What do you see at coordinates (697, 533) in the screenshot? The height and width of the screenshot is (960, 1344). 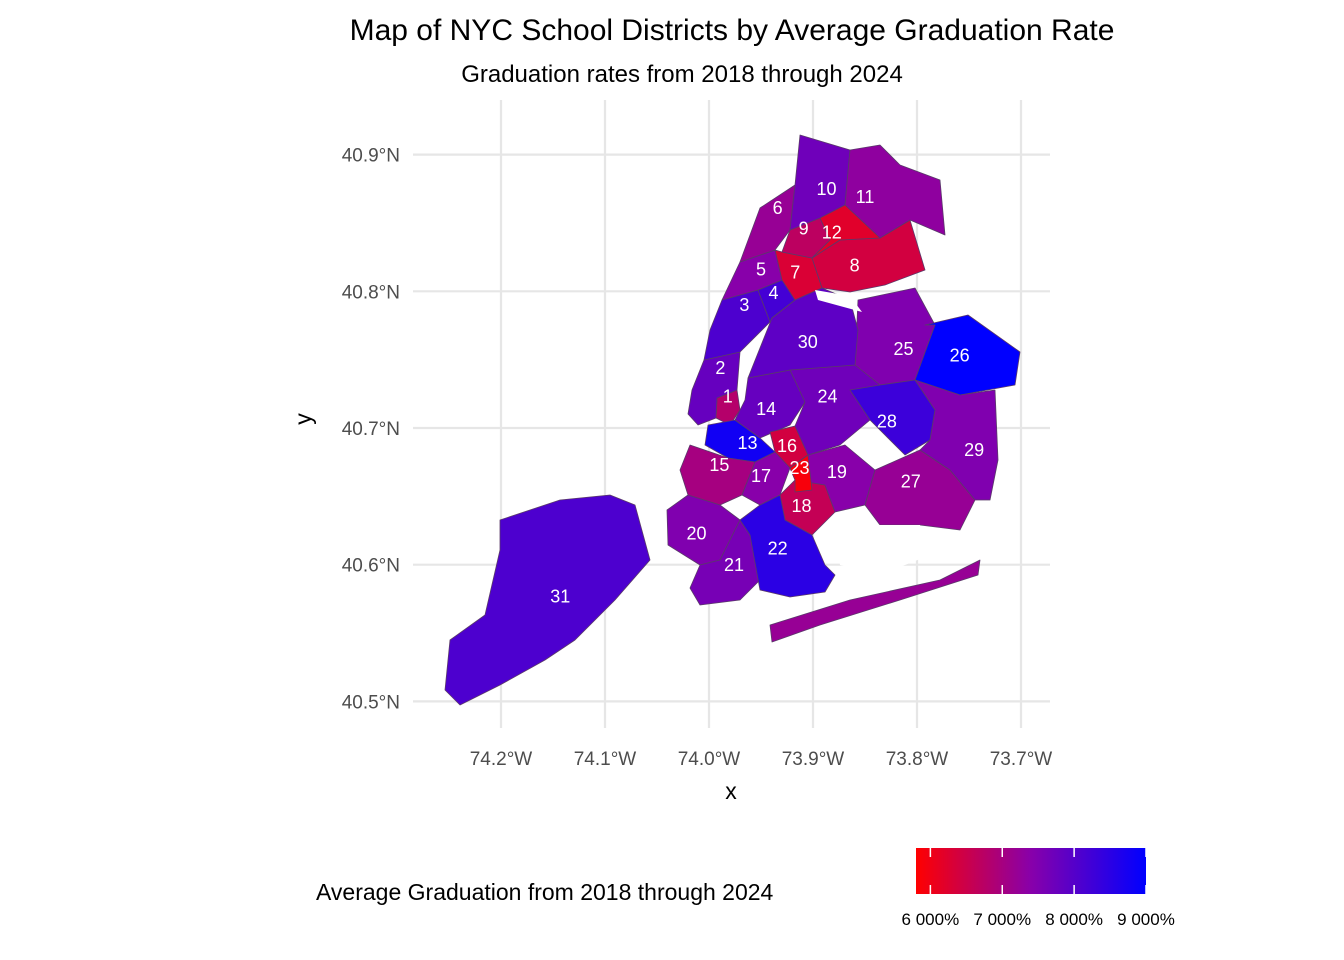 I see `district-label: 20` at bounding box center [697, 533].